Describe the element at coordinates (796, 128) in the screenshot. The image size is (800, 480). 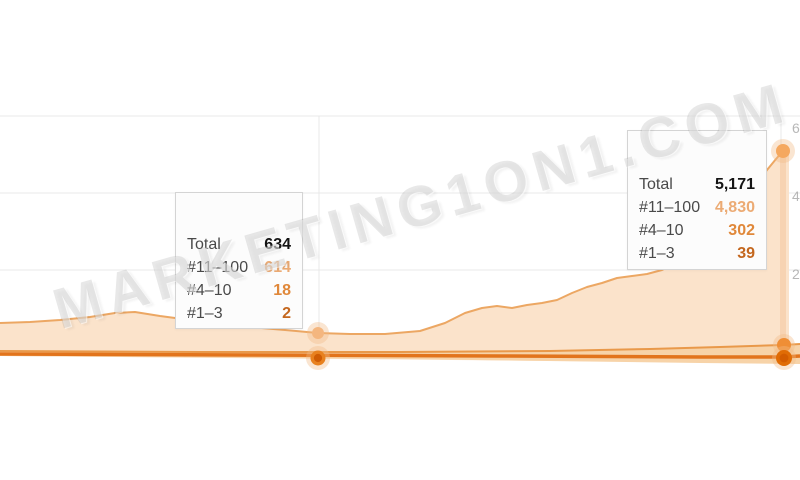
I see `y-axis-label-partial: 6` at that location.